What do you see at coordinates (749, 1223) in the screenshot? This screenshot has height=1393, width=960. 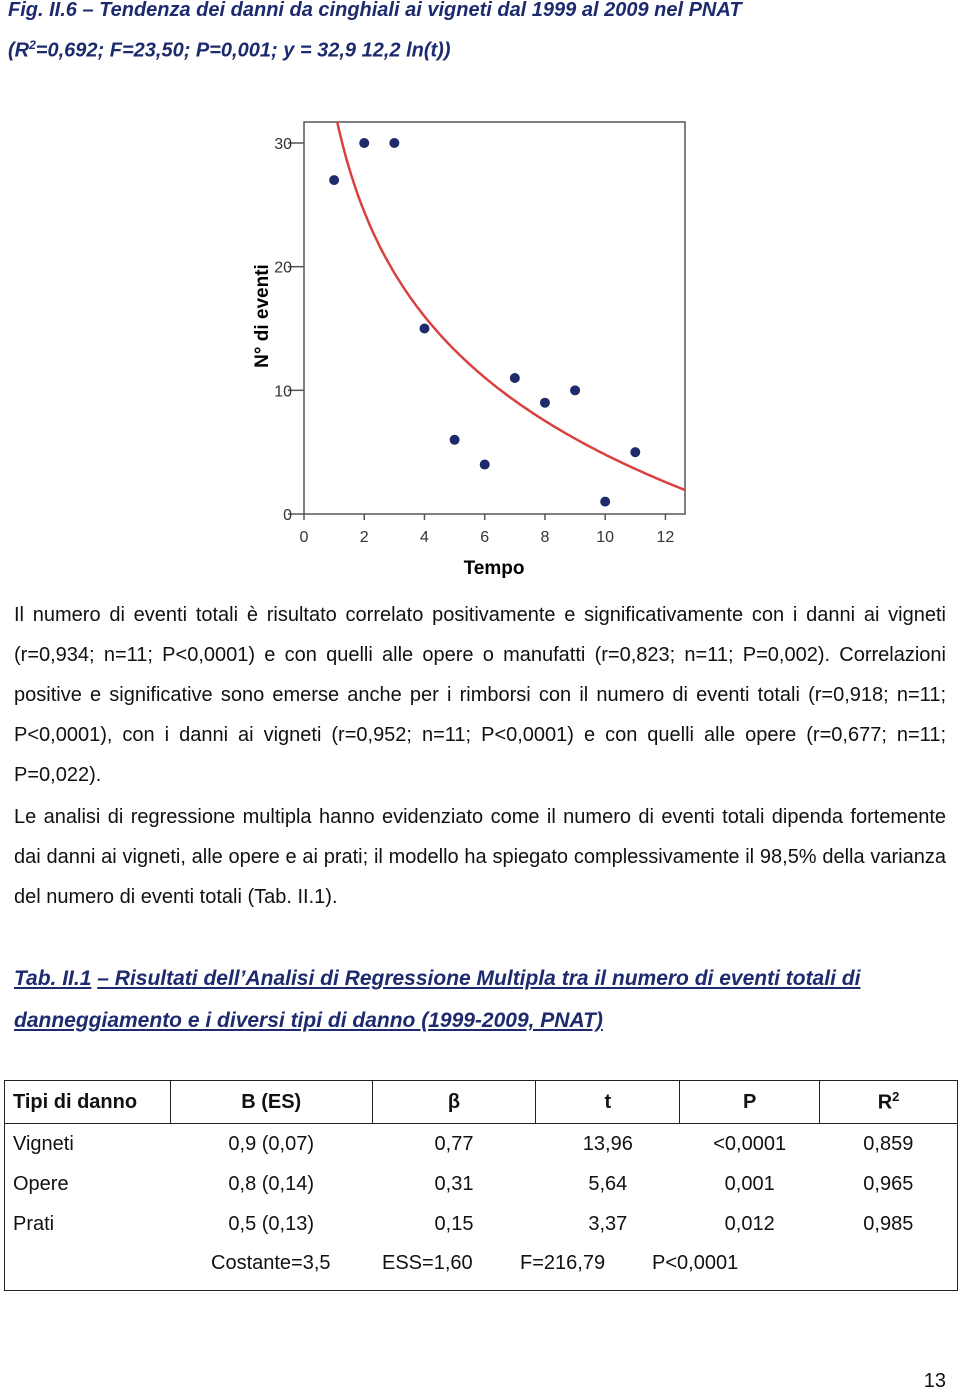 I see `table-cell: 0,012` at bounding box center [749, 1223].